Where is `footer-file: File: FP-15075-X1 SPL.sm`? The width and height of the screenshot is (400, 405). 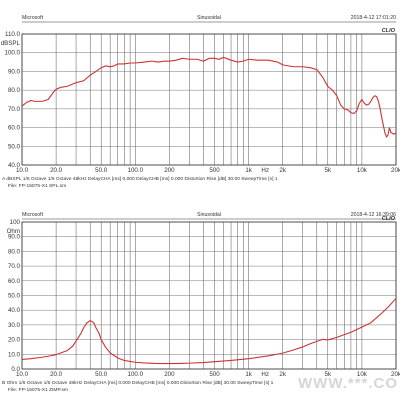 footer-file: File: FP-15075-X1 SPL.sm is located at coordinates (37, 186).